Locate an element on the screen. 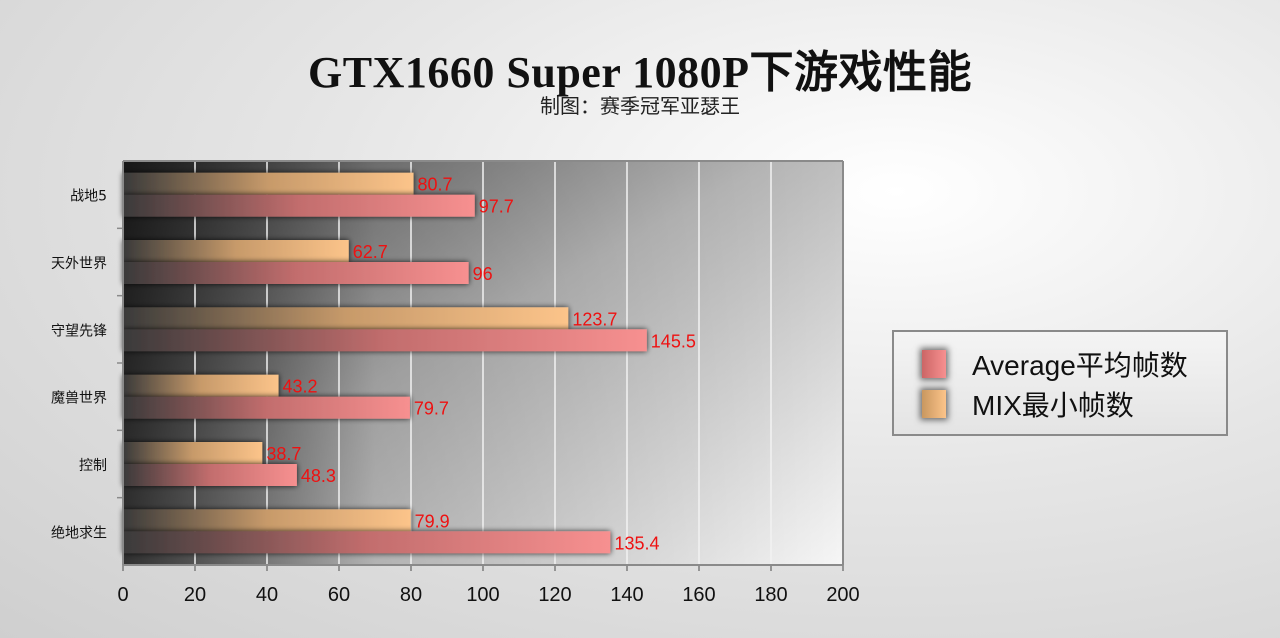 The width and height of the screenshot is (1280, 638). x-tick-label: 120 is located at coordinates (554, 595).